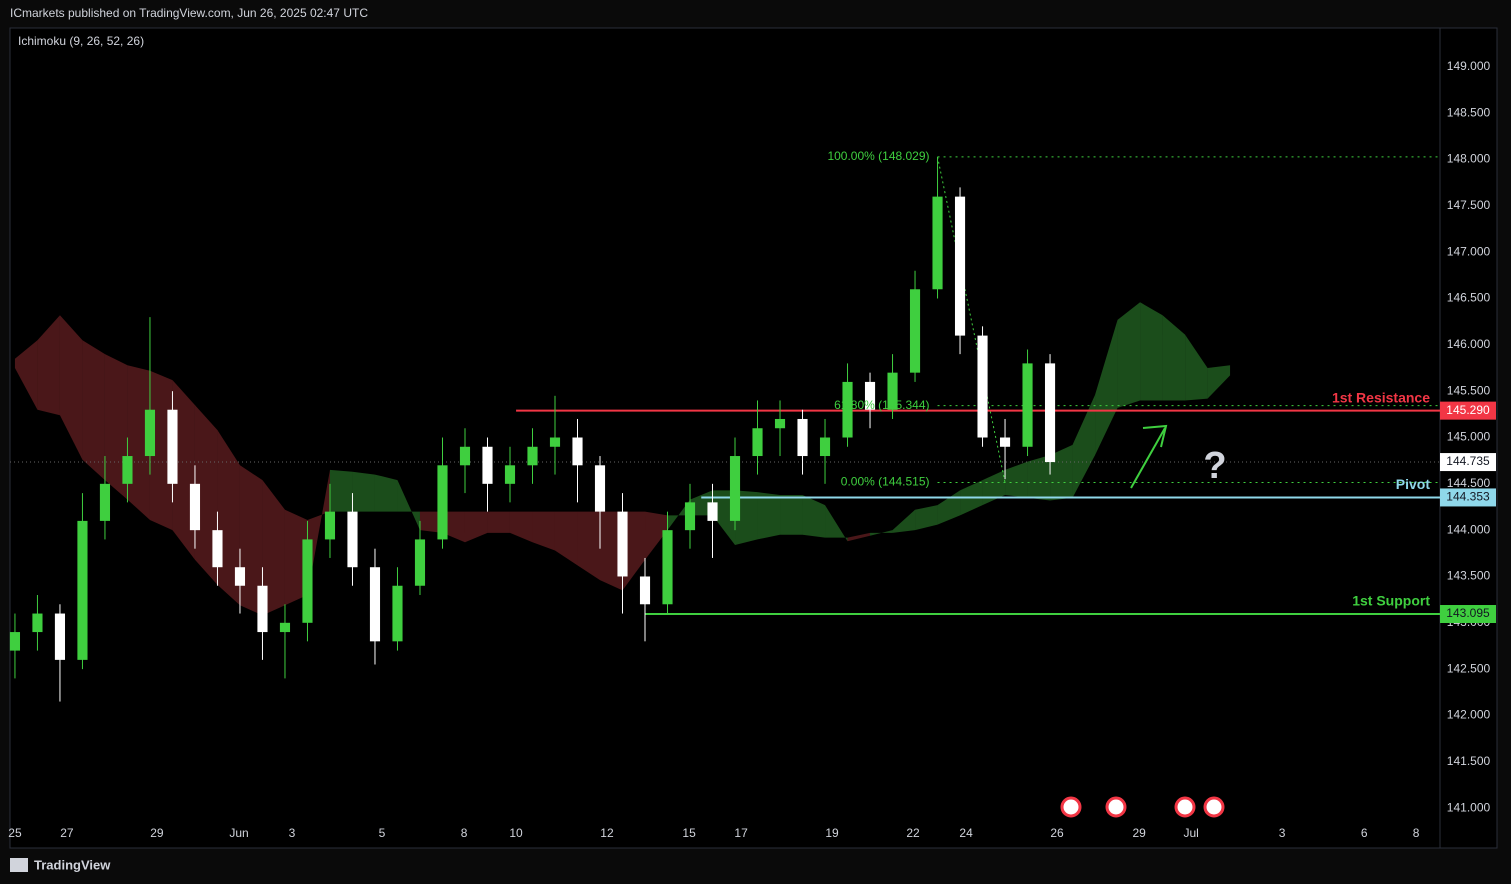 Image resolution: width=1511 pixels, height=884 pixels. I want to click on x-tick-label: 6, so click(1364, 833).